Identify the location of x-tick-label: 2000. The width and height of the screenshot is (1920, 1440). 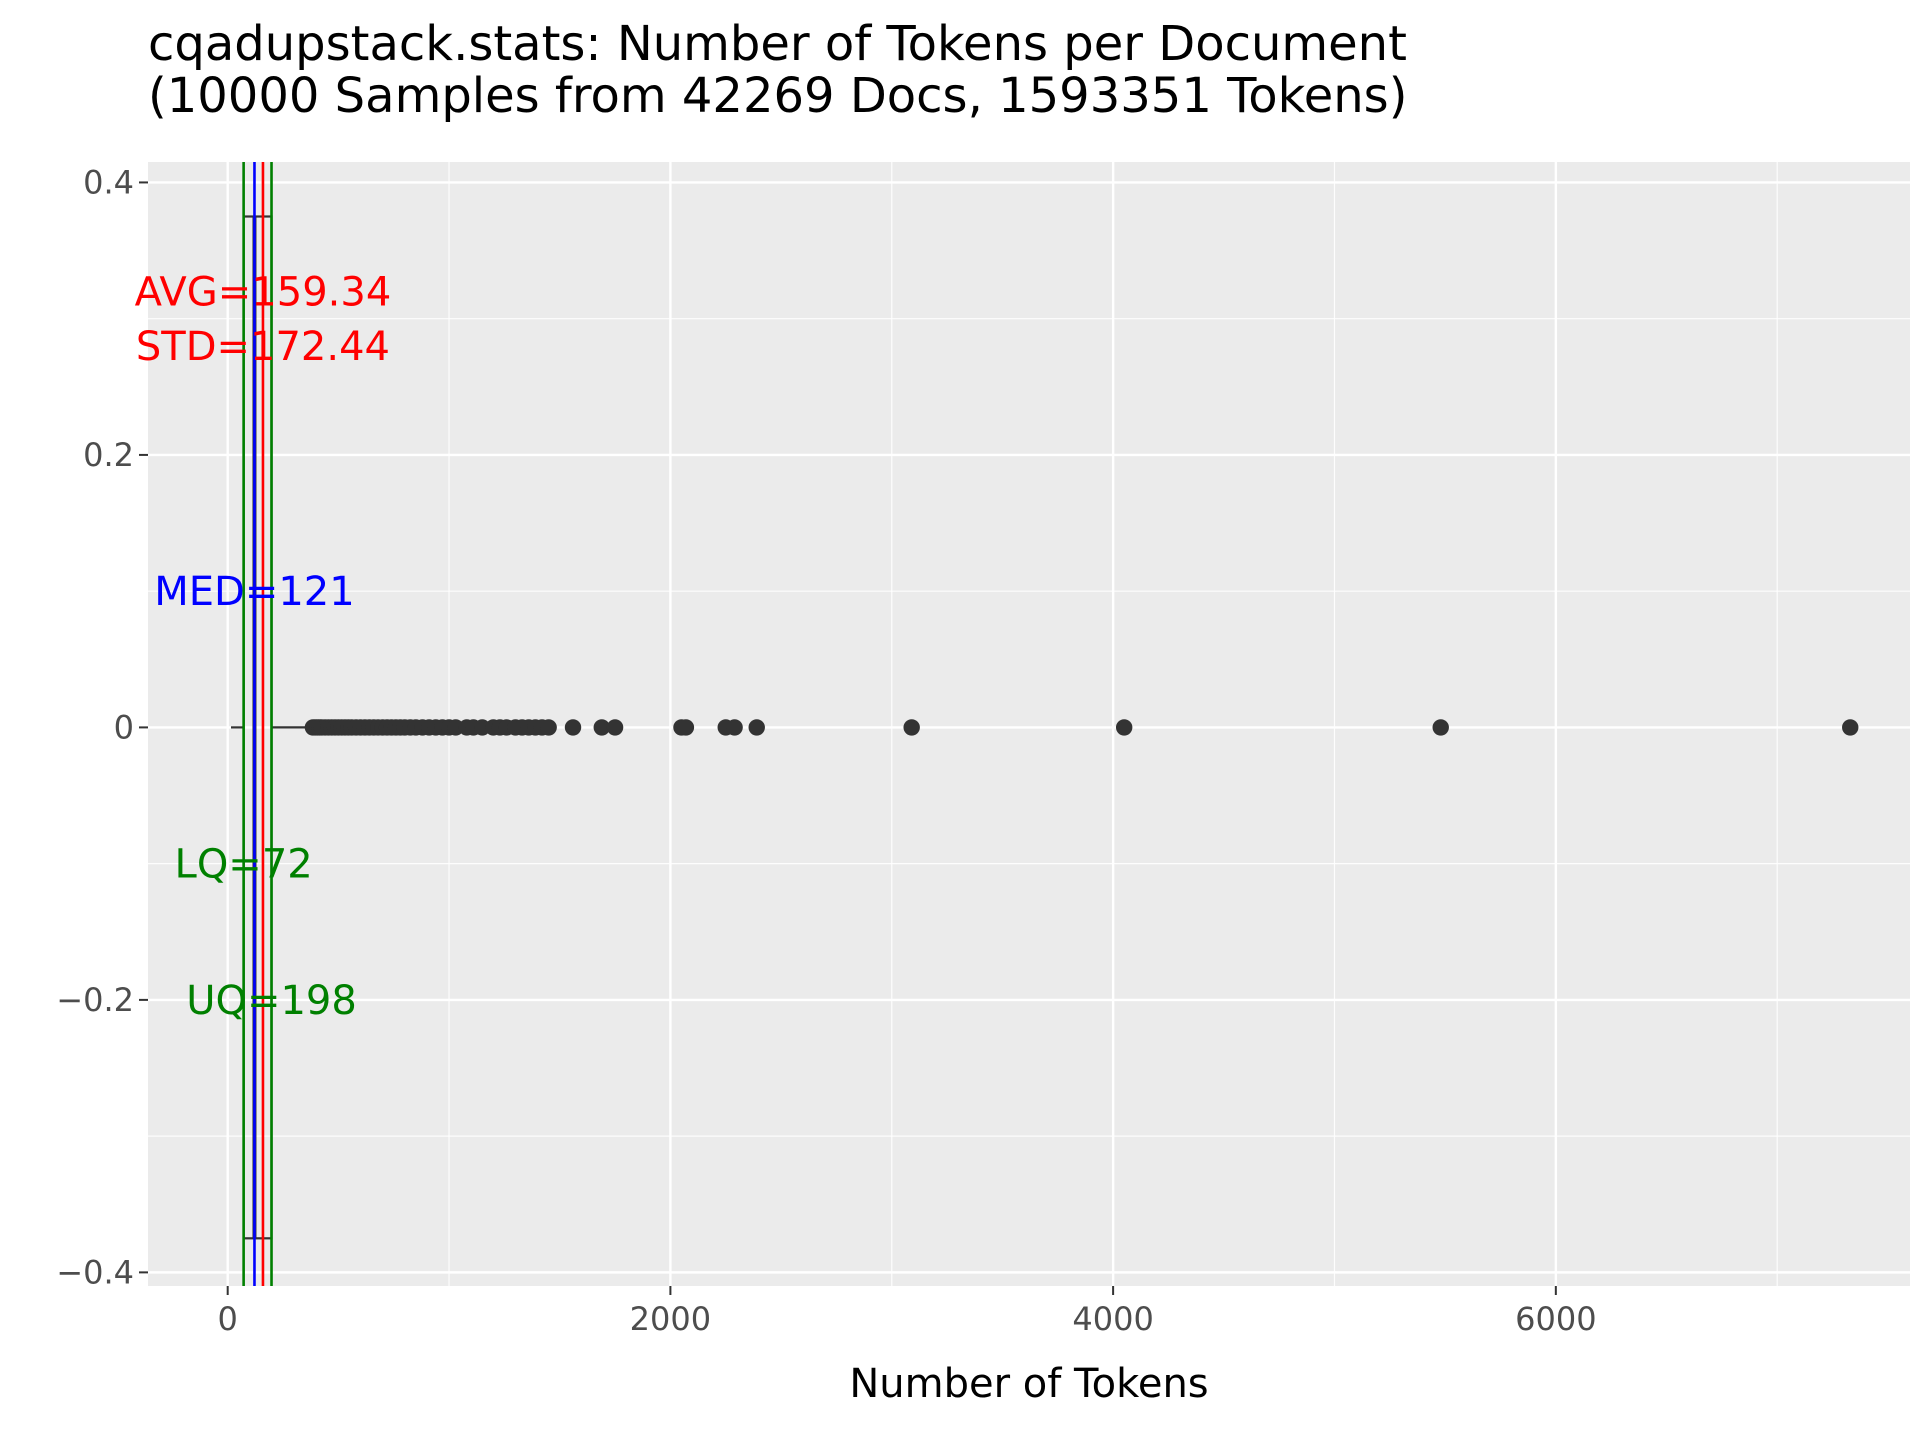
(670, 1319).